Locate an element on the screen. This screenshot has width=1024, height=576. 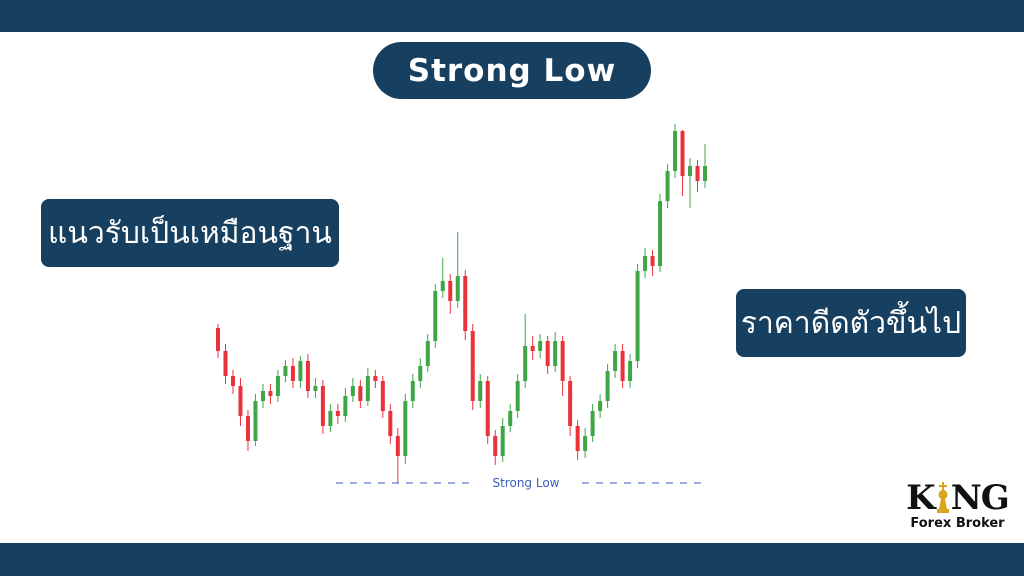
title: Strong Low is located at coordinates (512, 70).